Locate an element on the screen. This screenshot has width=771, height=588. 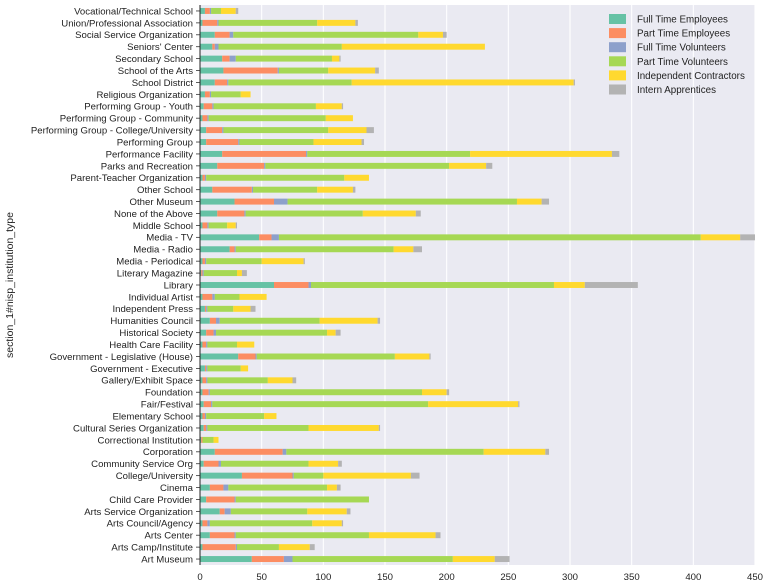
category-label: Fair/Festival is located at coordinates (167, 405).